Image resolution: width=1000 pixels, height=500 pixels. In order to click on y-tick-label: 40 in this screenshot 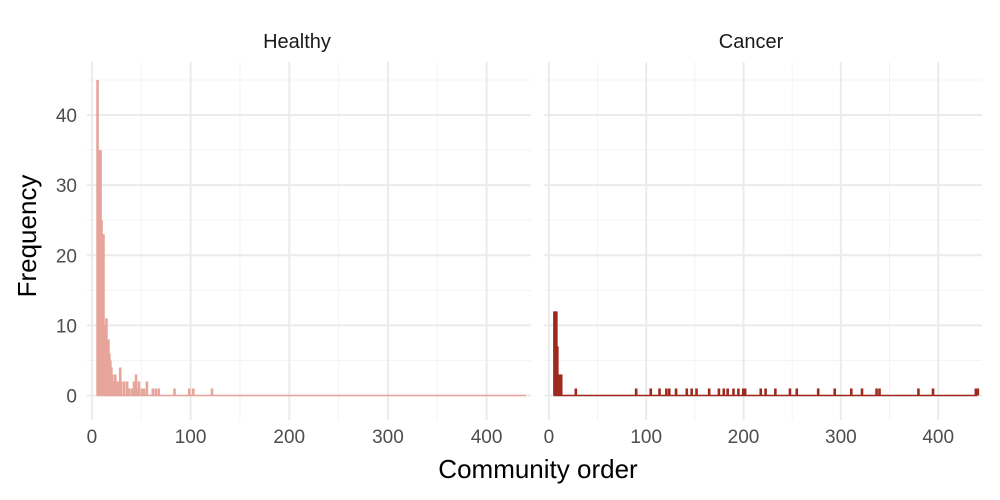, I will do `click(66, 116)`.